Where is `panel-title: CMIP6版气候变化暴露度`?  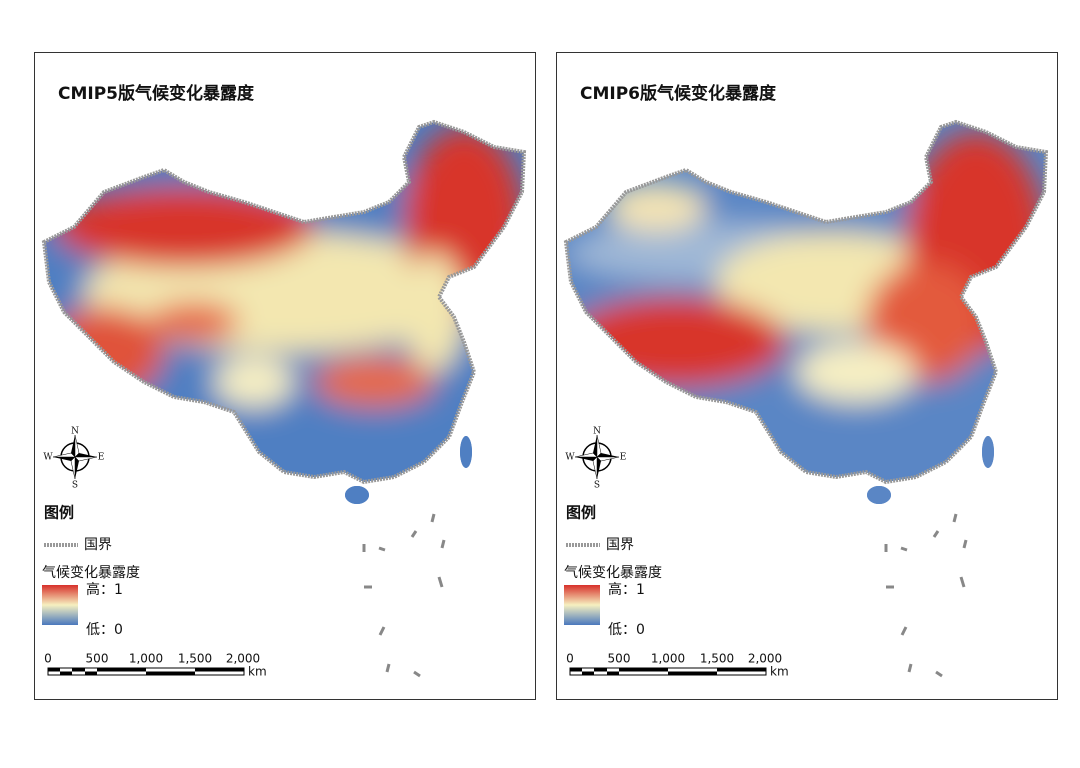
panel-title: CMIP6版气候变化暴露度 is located at coordinates (678, 93).